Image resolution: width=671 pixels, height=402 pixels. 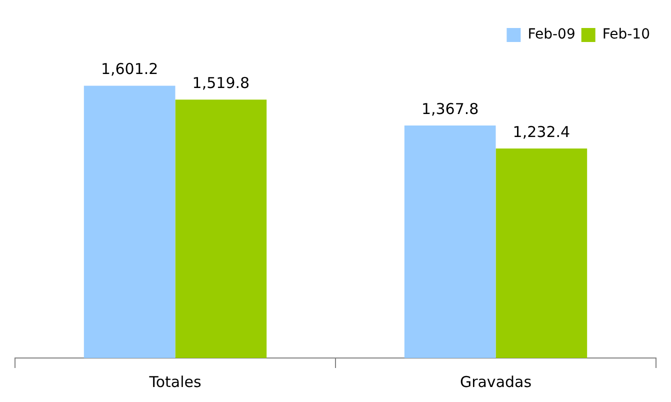 What do you see at coordinates (496, 381) in the screenshot?
I see `x-tick-label: Gravadas` at bounding box center [496, 381].